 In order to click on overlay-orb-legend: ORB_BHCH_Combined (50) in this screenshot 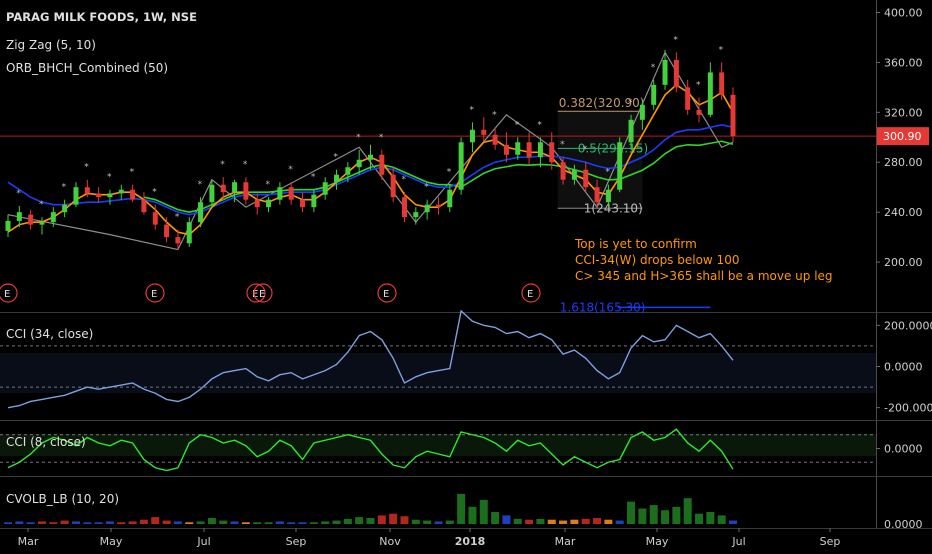, I will do `click(87, 68)`.